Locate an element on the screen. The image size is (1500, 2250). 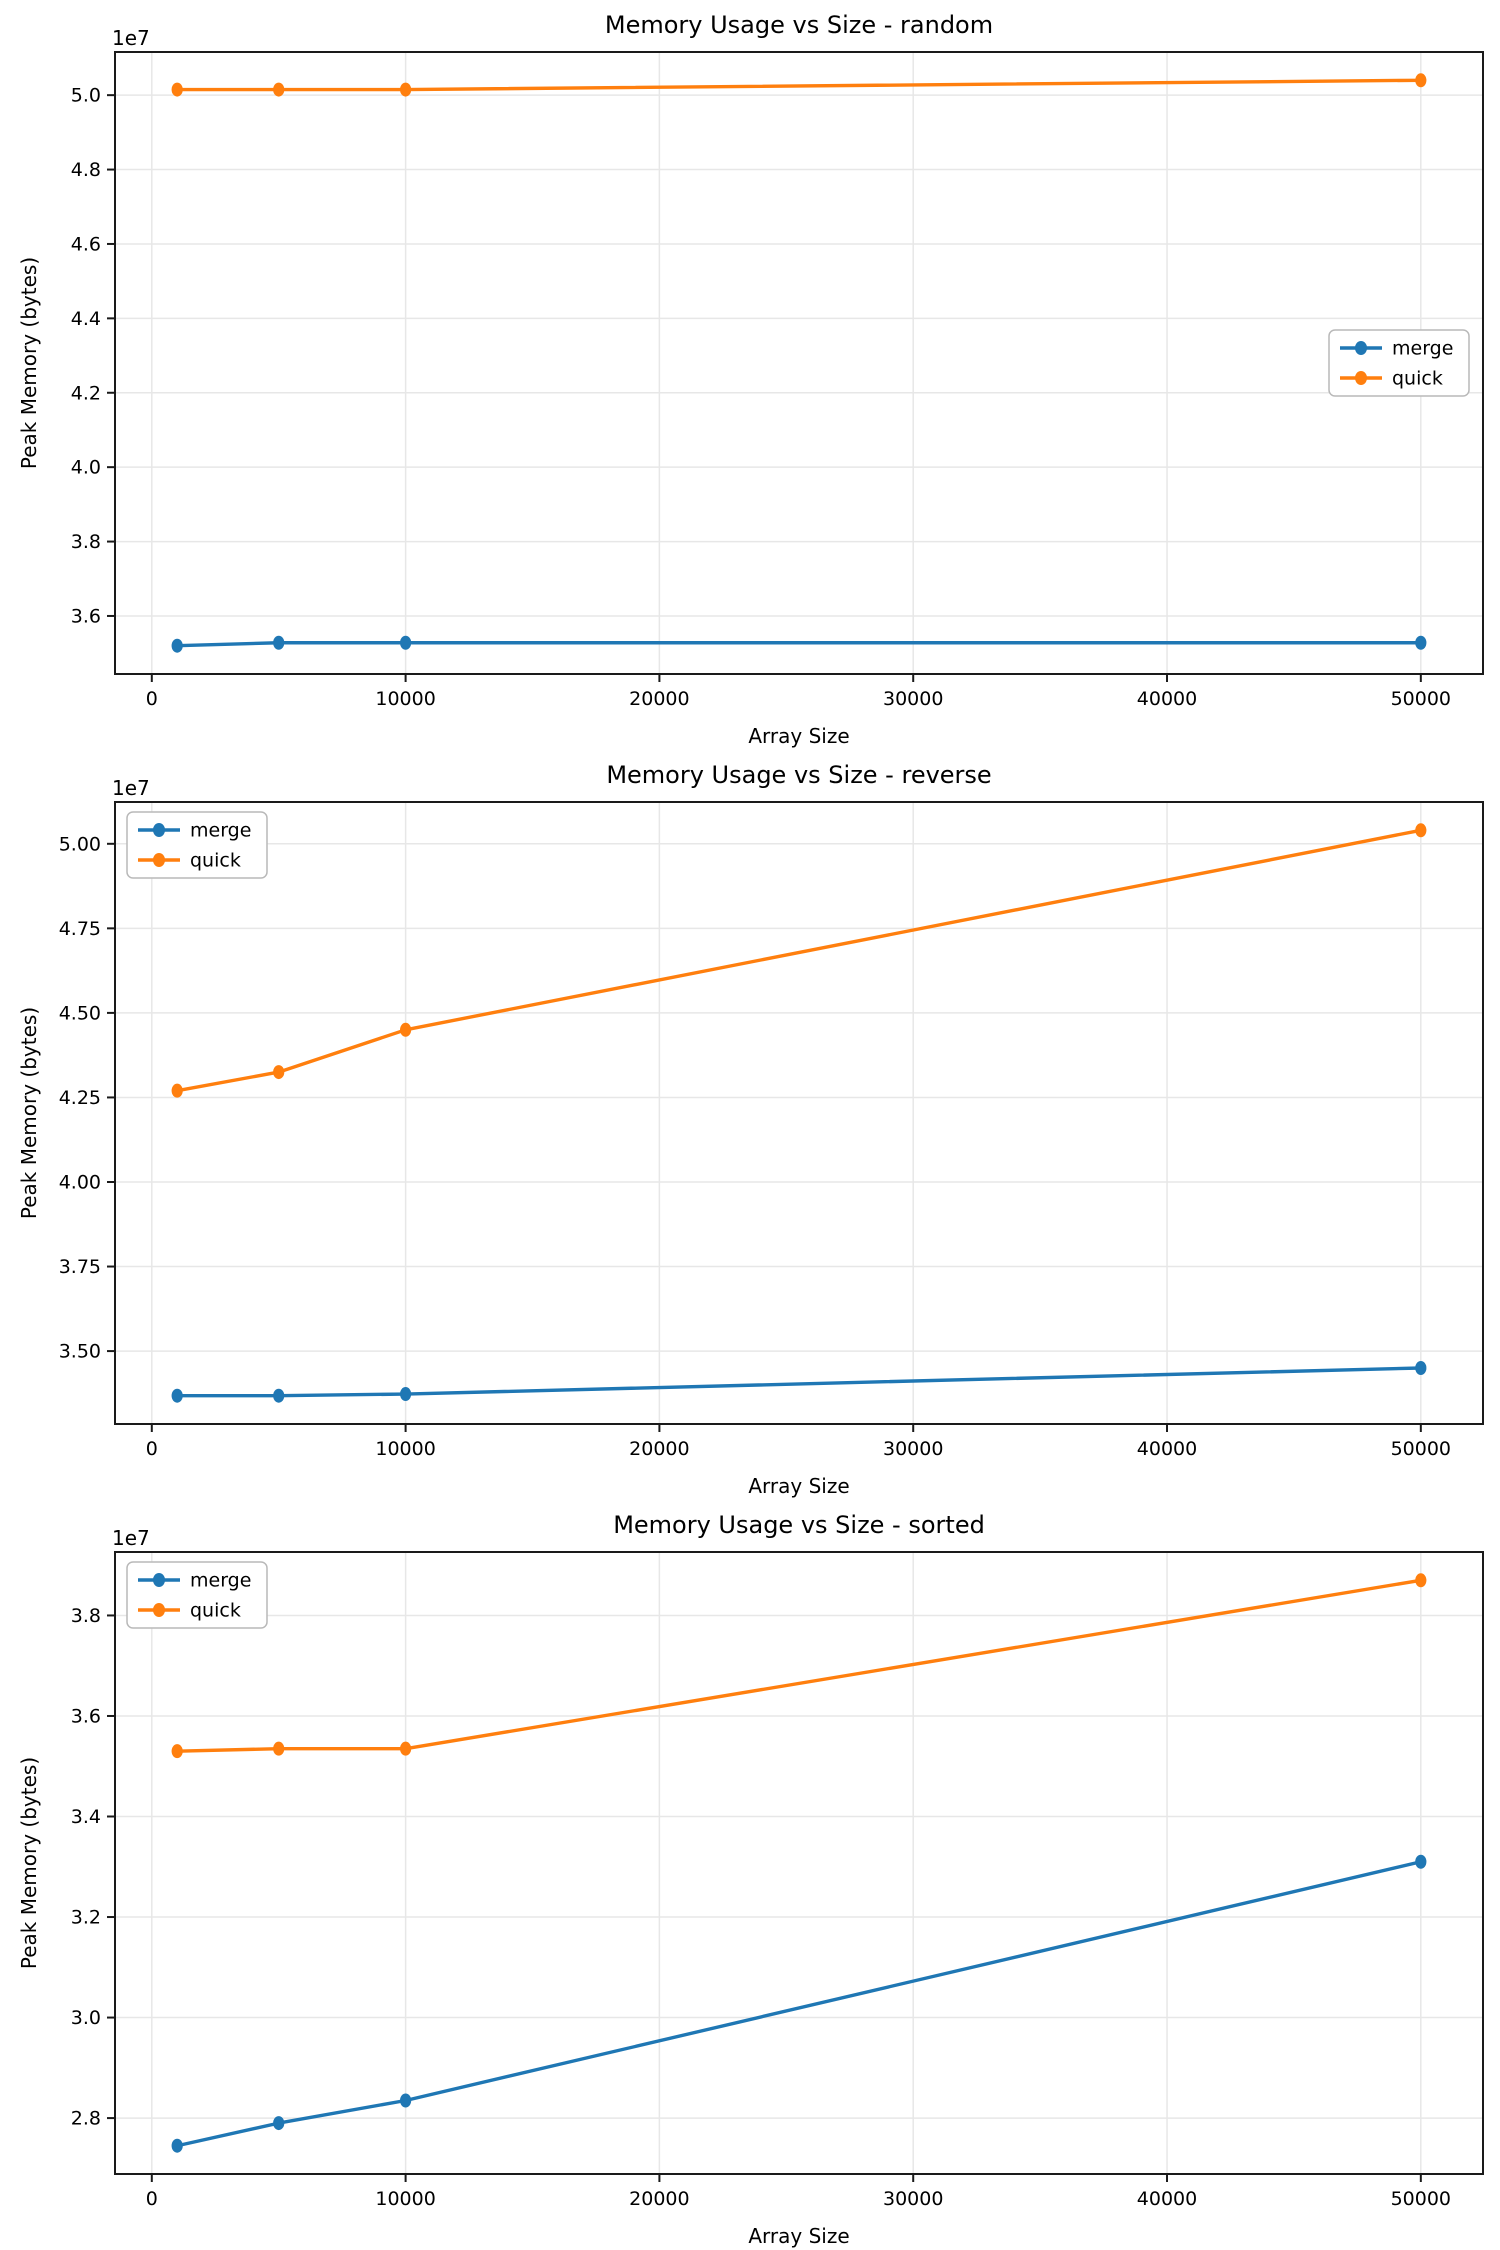
y-tick-label: 3.8 is located at coordinates (86, 542).